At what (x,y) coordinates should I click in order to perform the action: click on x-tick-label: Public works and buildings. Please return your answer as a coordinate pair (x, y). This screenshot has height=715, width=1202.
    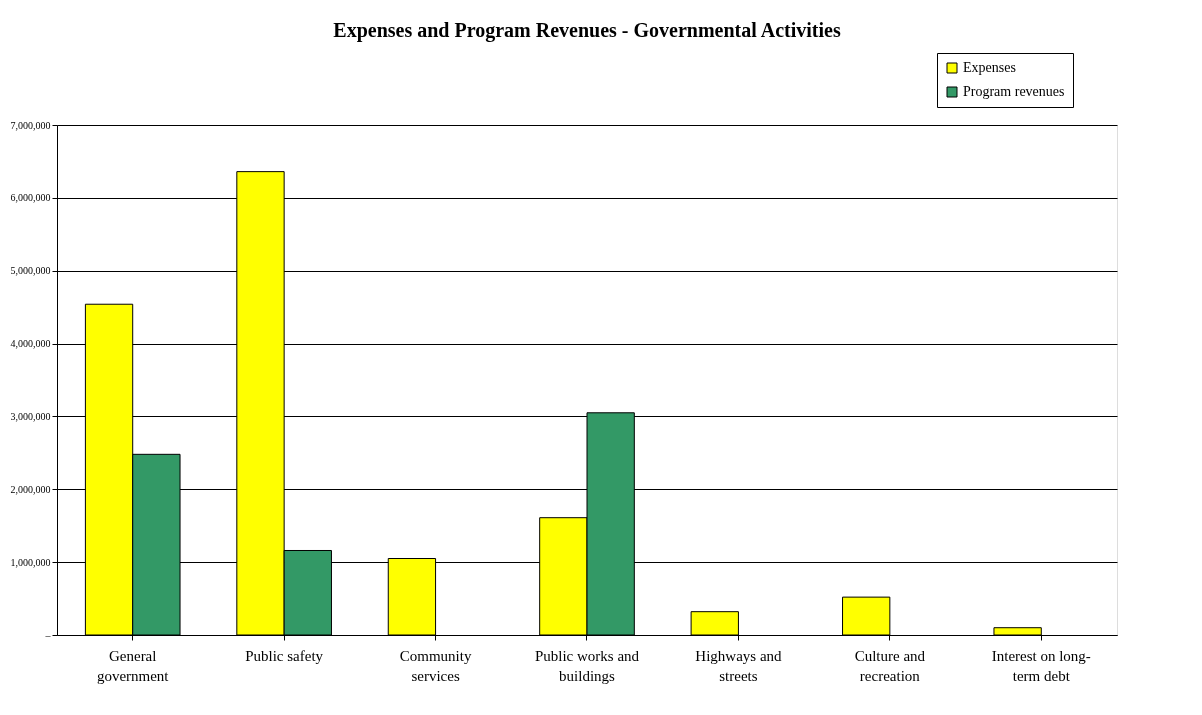
    Looking at the image, I should click on (587, 665).